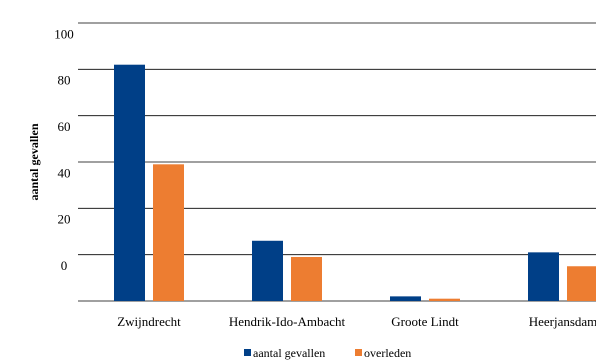 The height and width of the screenshot is (363, 596). What do you see at coordinates (64, 265) in the screenshot?
I see `y-tick-label: 0` at bounding box center [64, 265].